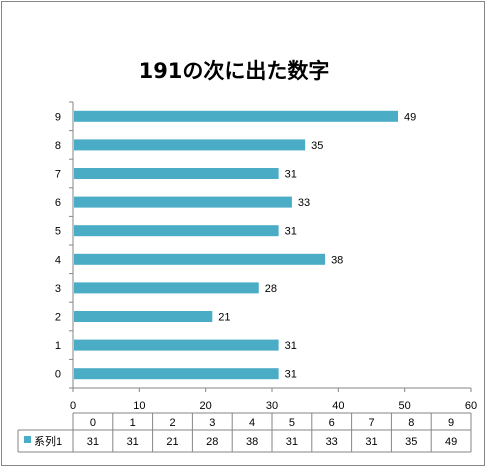 The image size is (486, 467). Describe the element at coordinates (411, 423) in the screenshot. I see `table-header-cell: 8` at that location.